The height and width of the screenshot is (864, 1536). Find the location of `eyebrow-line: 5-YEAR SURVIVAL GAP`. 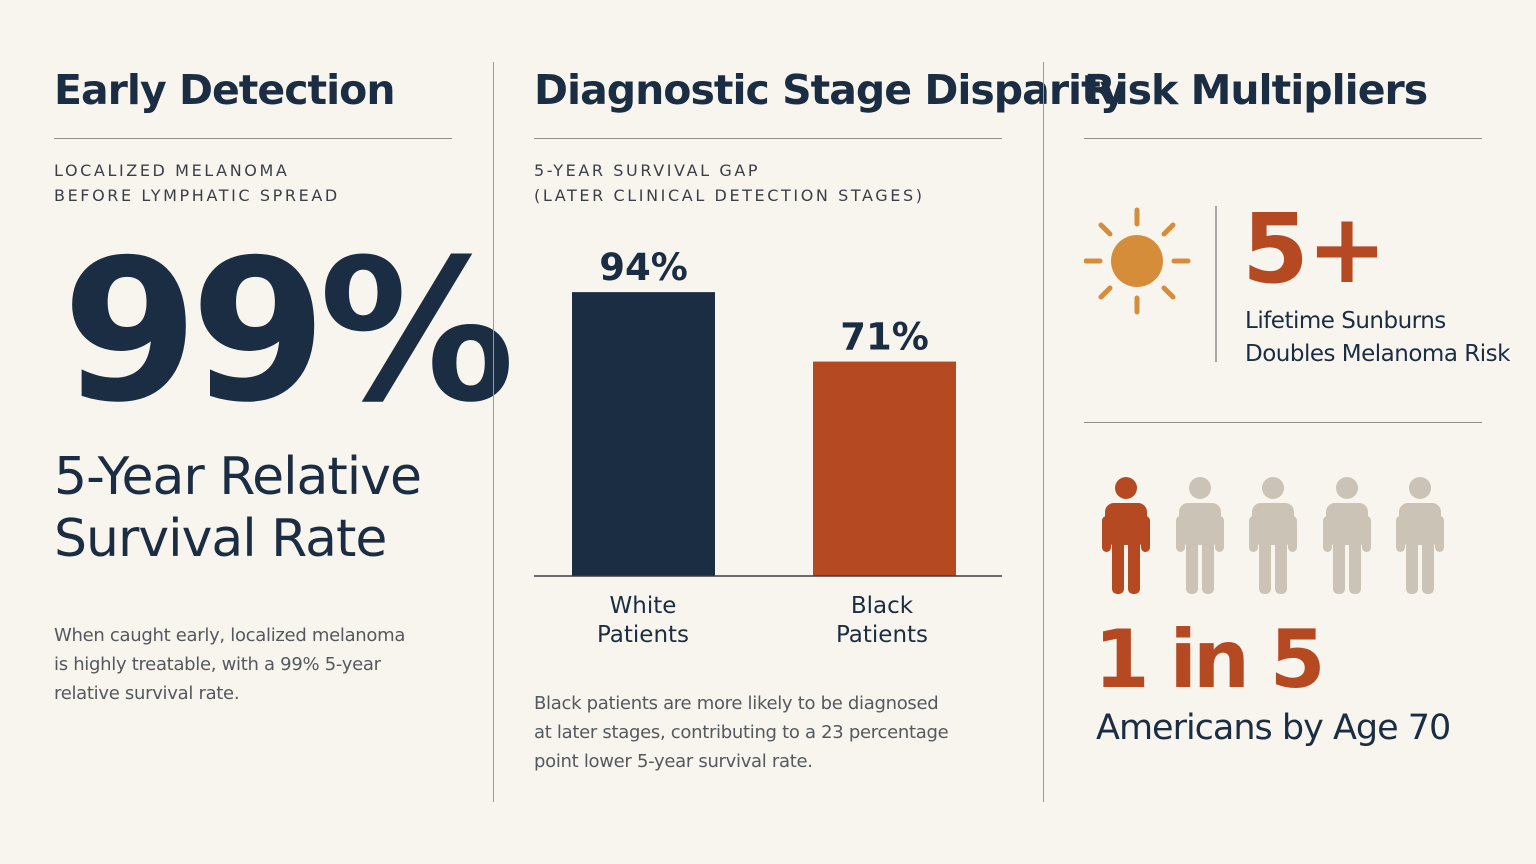

eyebrow-line: 5-YEAR SURVIVAL GAP is located at coordinates (647, 170).